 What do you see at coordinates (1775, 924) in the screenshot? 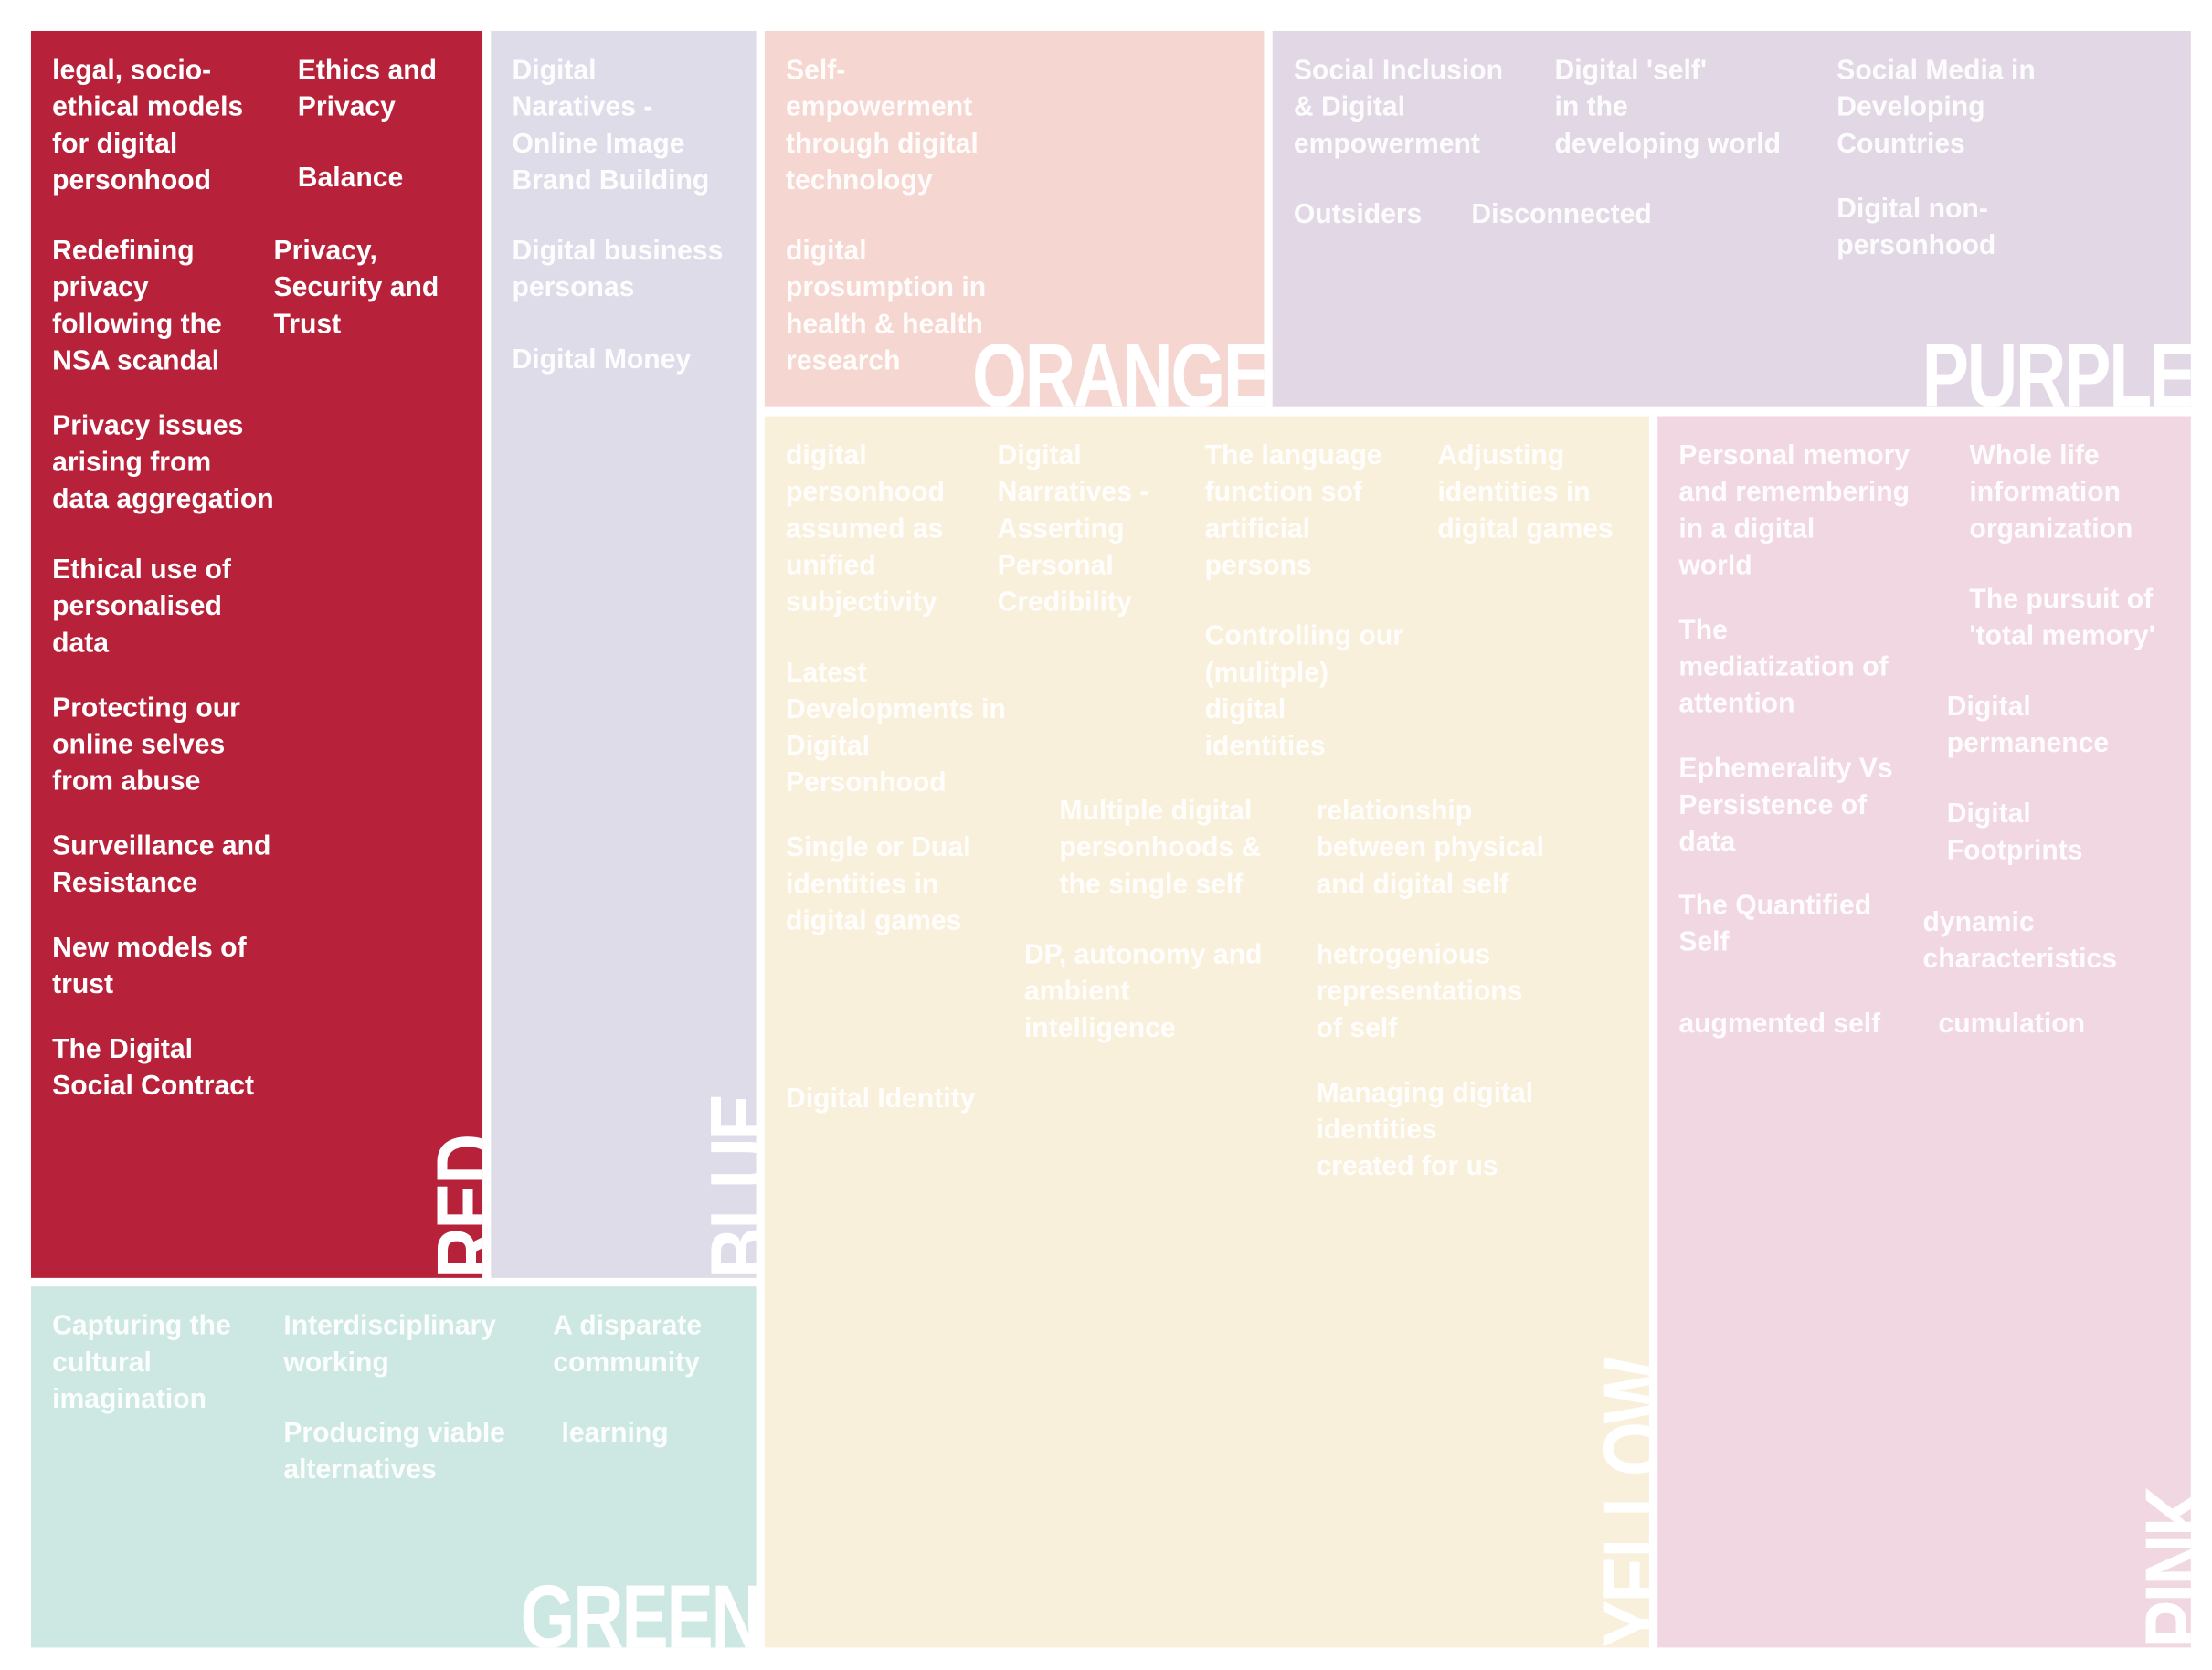
I see `topic-quantified-self: The Quantified Self` at bounding box center [1775, 924].